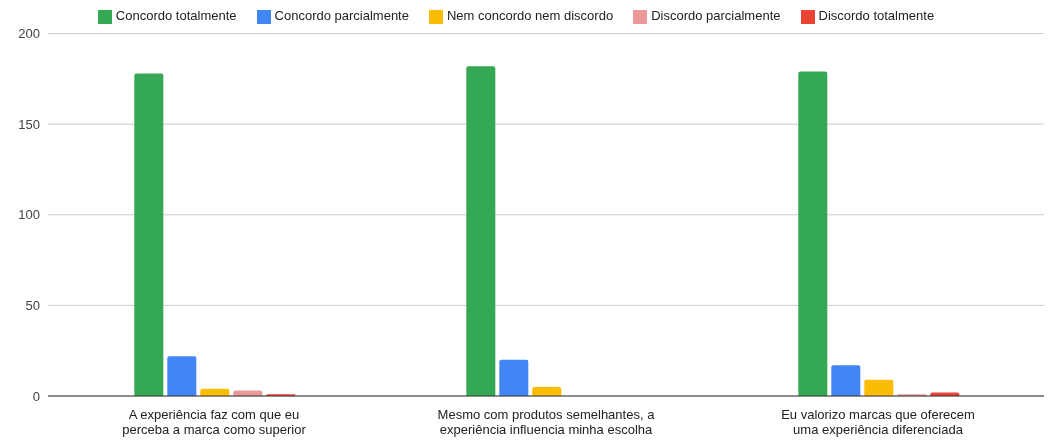 The image size is (1053, 448). I want to click on y-tick-label: 100, so click(29, 215).